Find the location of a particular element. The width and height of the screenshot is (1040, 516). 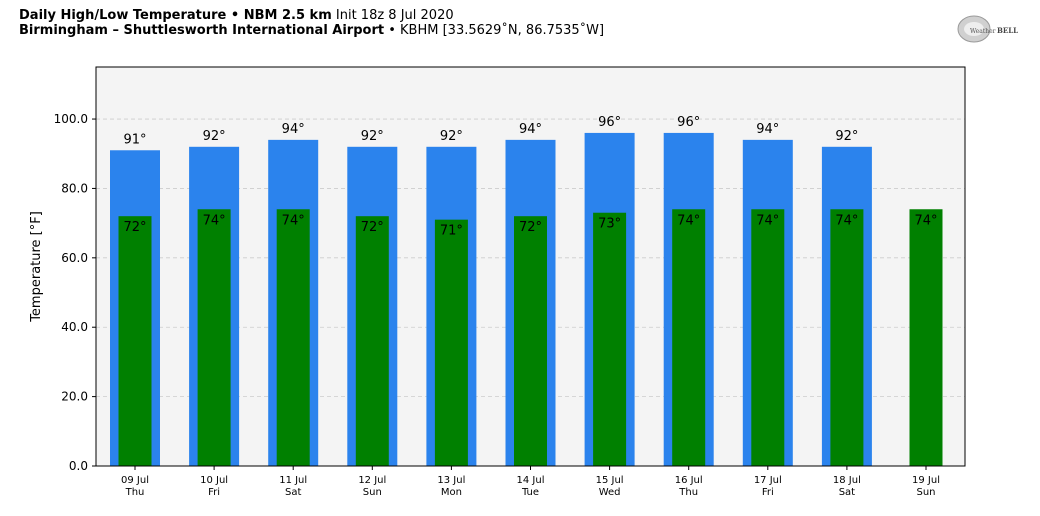

y-tick-label: 40.0 is located at coordinates (74, 327).